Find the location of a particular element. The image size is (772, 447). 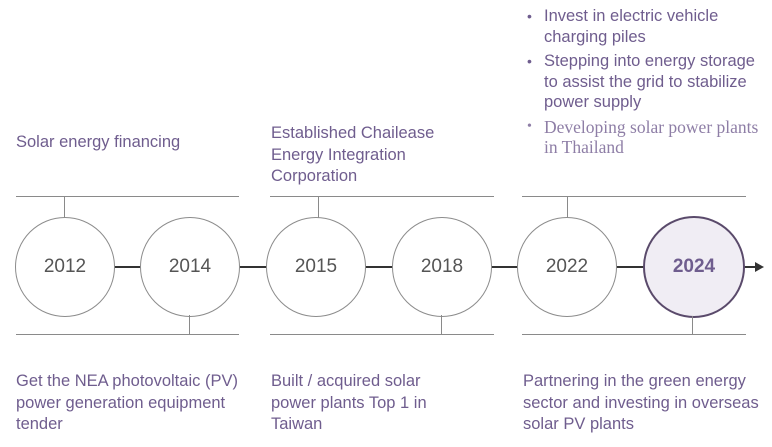

column-1-top-line is located at coordinates (127, 196).